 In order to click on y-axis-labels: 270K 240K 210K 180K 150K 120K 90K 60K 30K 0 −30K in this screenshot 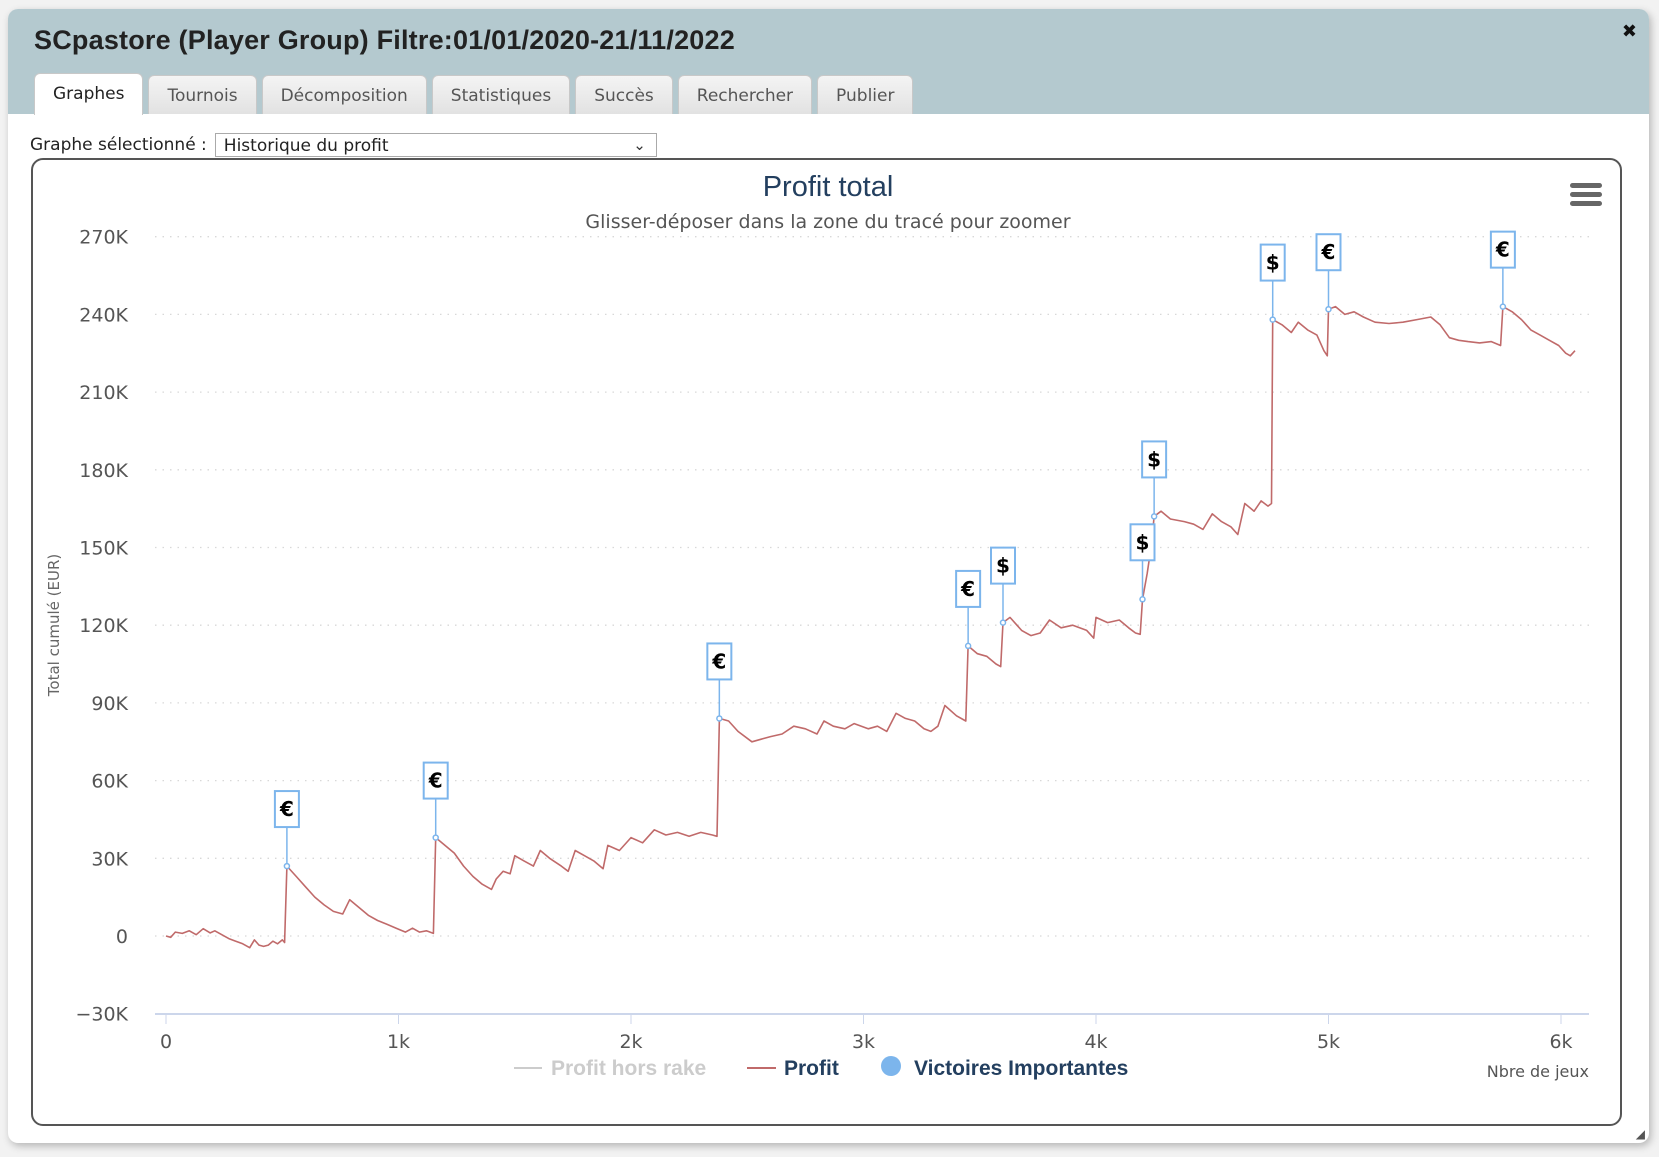, I will do `click(101, 626)`.